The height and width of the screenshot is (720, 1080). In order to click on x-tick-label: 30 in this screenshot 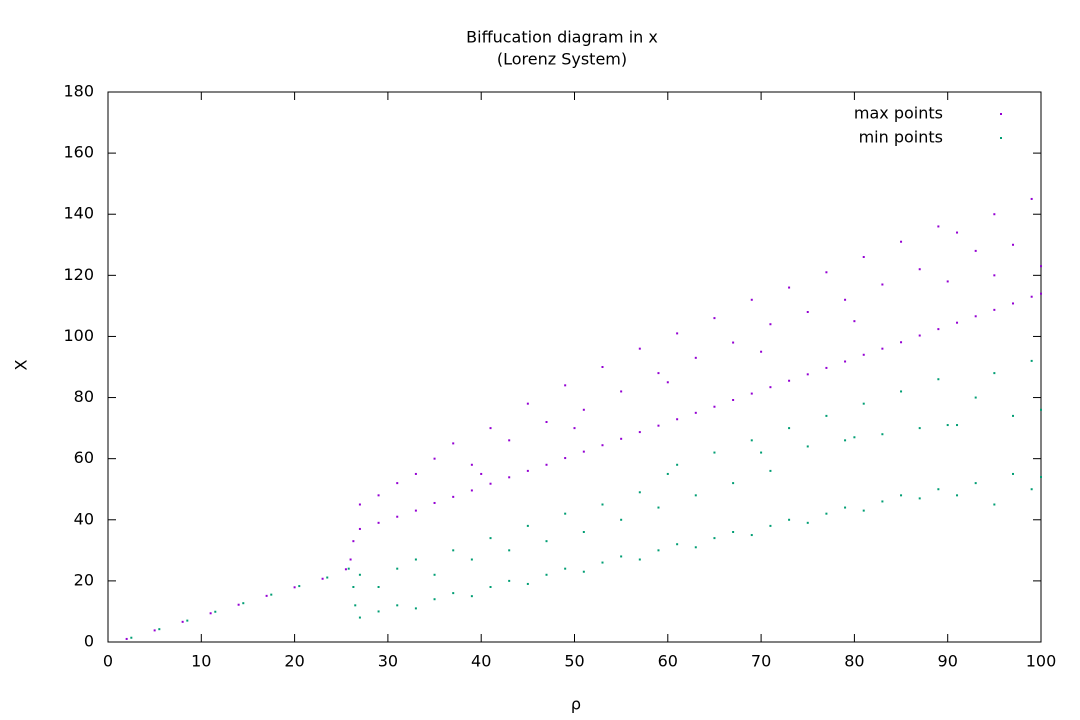, I will do `click(388, 661)`.